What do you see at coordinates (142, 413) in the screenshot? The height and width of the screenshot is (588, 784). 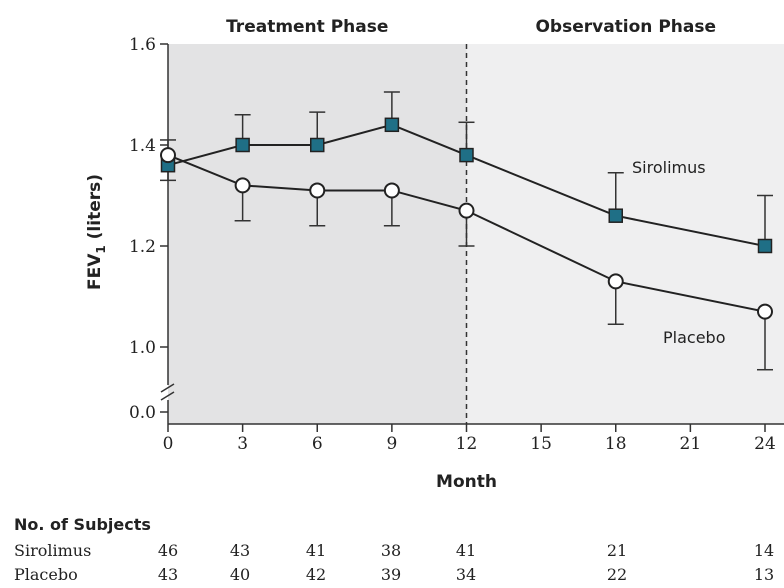 I see `y-tick-label-0.0: 0.0` at bounding box center [142, 413].